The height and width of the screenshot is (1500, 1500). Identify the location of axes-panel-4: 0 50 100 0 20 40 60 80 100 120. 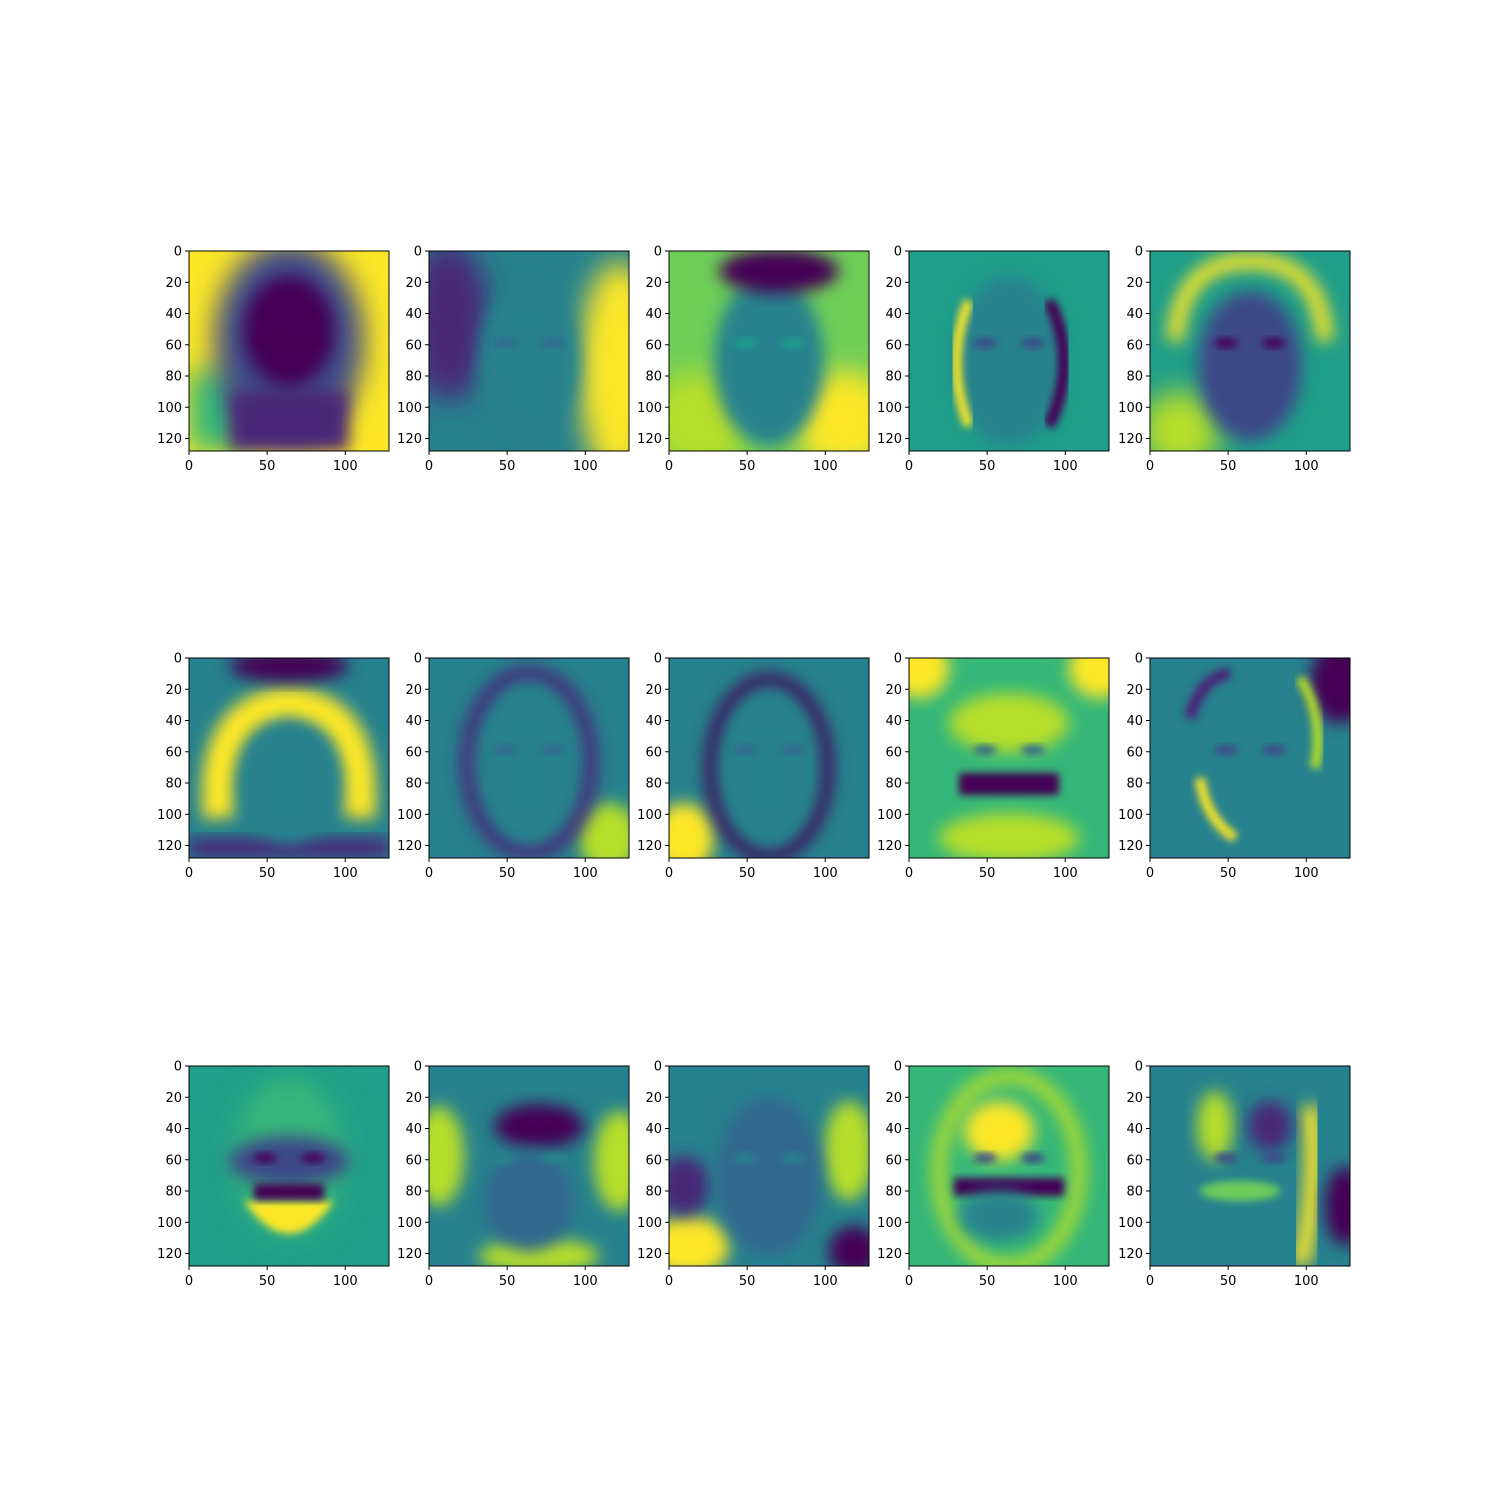
(993, 359).